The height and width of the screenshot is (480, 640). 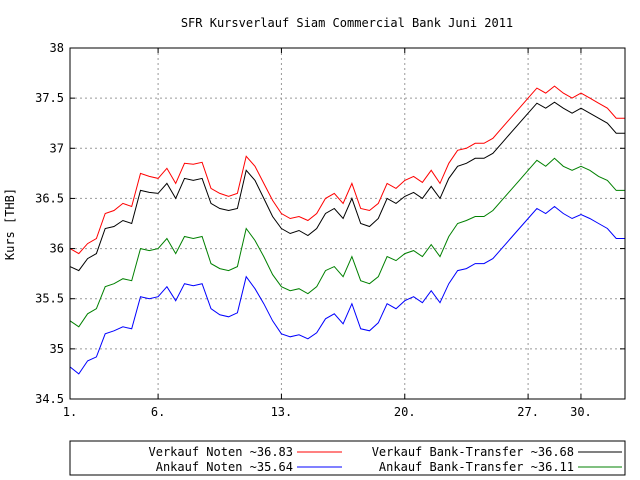 I want to click on x-tick-label: 30., so click(x=581, y=412).